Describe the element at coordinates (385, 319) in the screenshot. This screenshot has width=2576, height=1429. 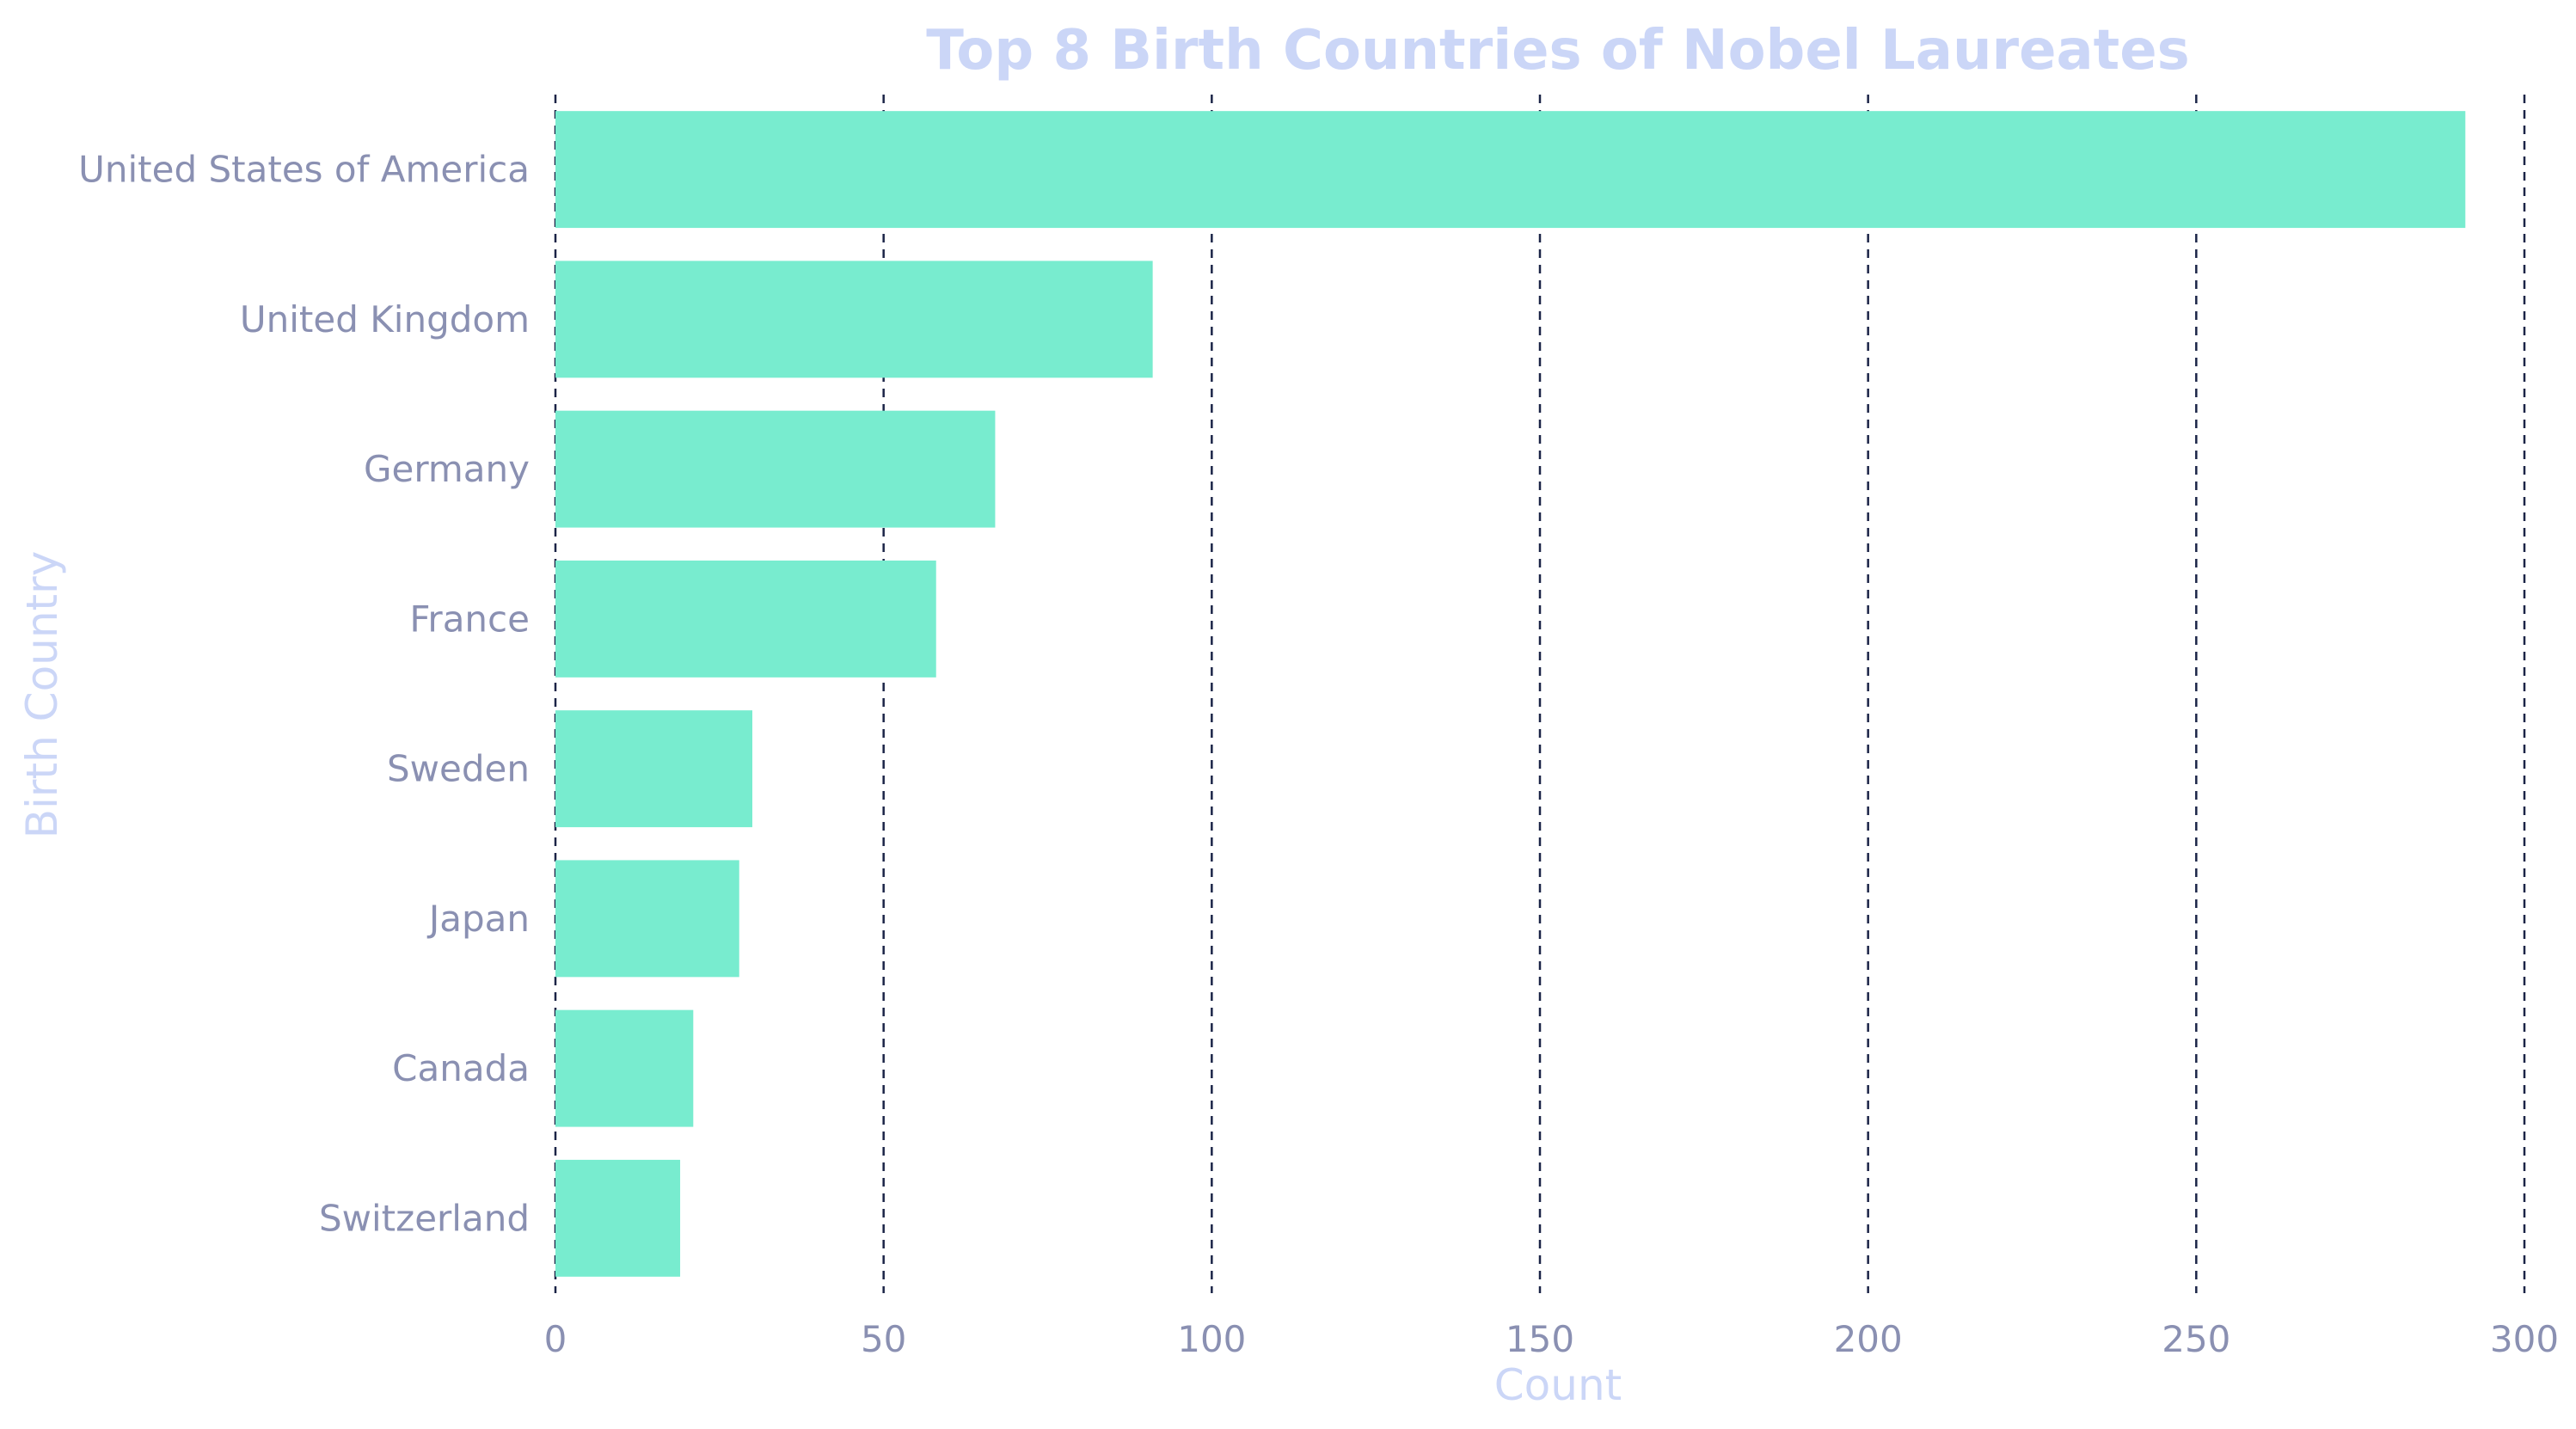
I see `y-tick-label-united-kingdom: United Kingdom` at that location.